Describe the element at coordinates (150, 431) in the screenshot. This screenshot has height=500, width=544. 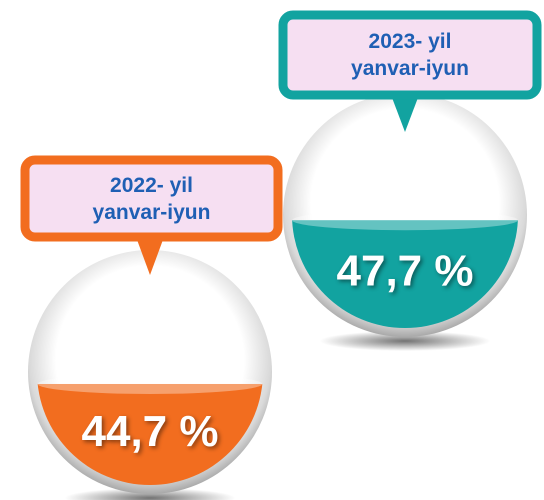
I see `value-label: 44,7 %` at that location.